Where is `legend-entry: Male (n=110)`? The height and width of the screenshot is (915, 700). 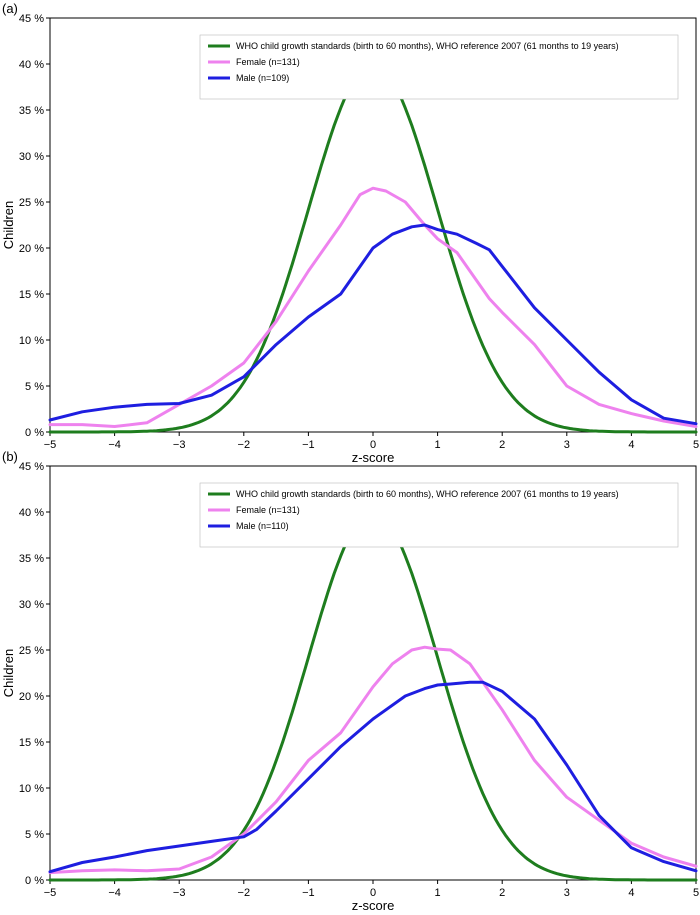
legend-entry: Male (n=110) is located at coordinates (262, 526).